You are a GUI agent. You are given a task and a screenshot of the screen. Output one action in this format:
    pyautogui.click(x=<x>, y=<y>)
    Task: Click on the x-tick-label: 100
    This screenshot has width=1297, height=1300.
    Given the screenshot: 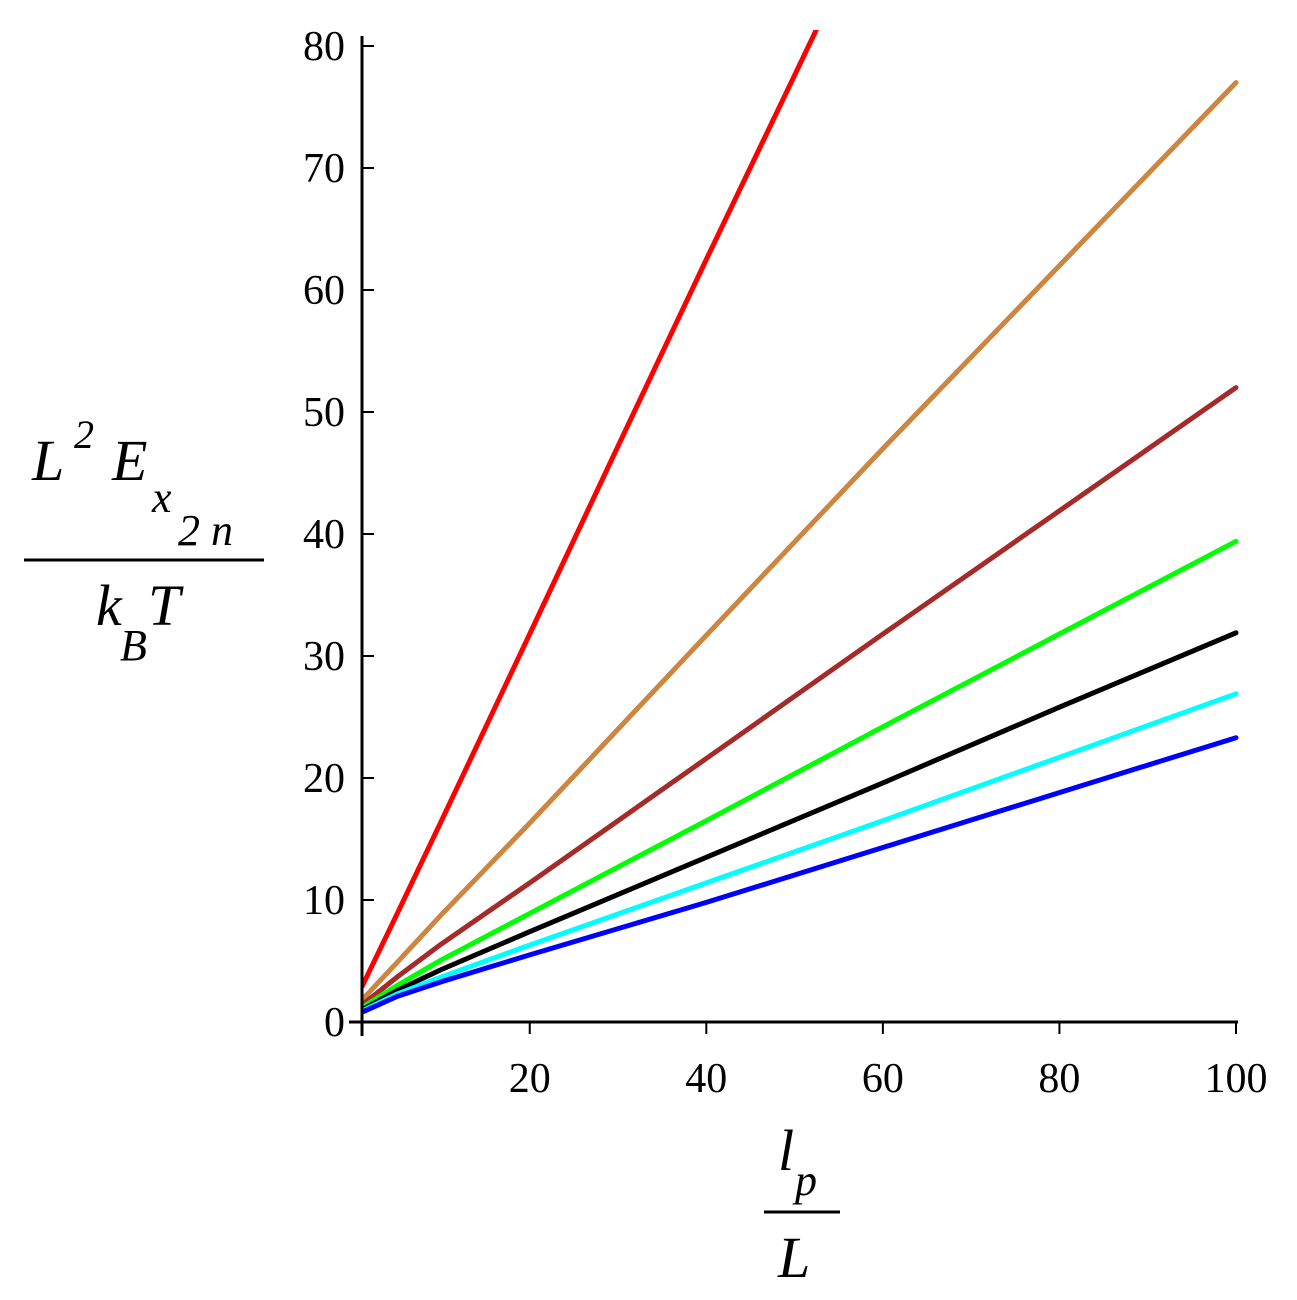 What is the action you would take?
    pyautogui.click(x=1236, y=1079)
    